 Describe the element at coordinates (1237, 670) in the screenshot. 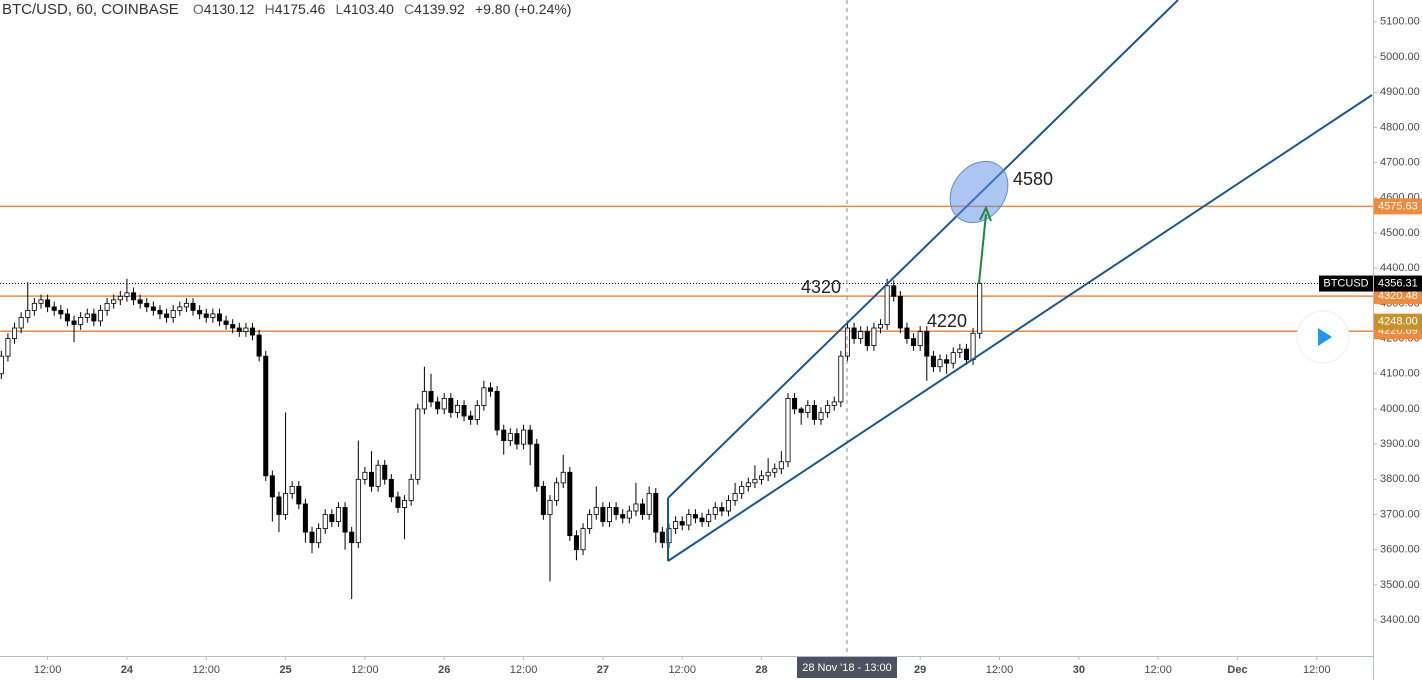

I see `x-tick-label: Dec` at that location.